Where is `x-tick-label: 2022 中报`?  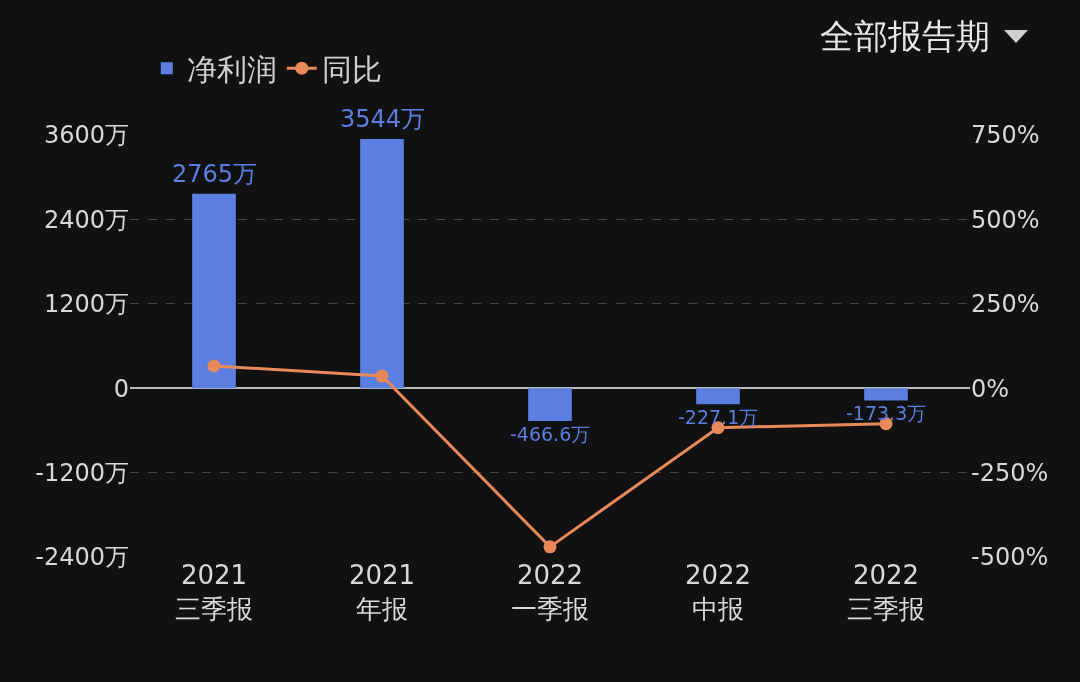
x-tick-label: 2022 中报 is located at coordinates (718, 592).